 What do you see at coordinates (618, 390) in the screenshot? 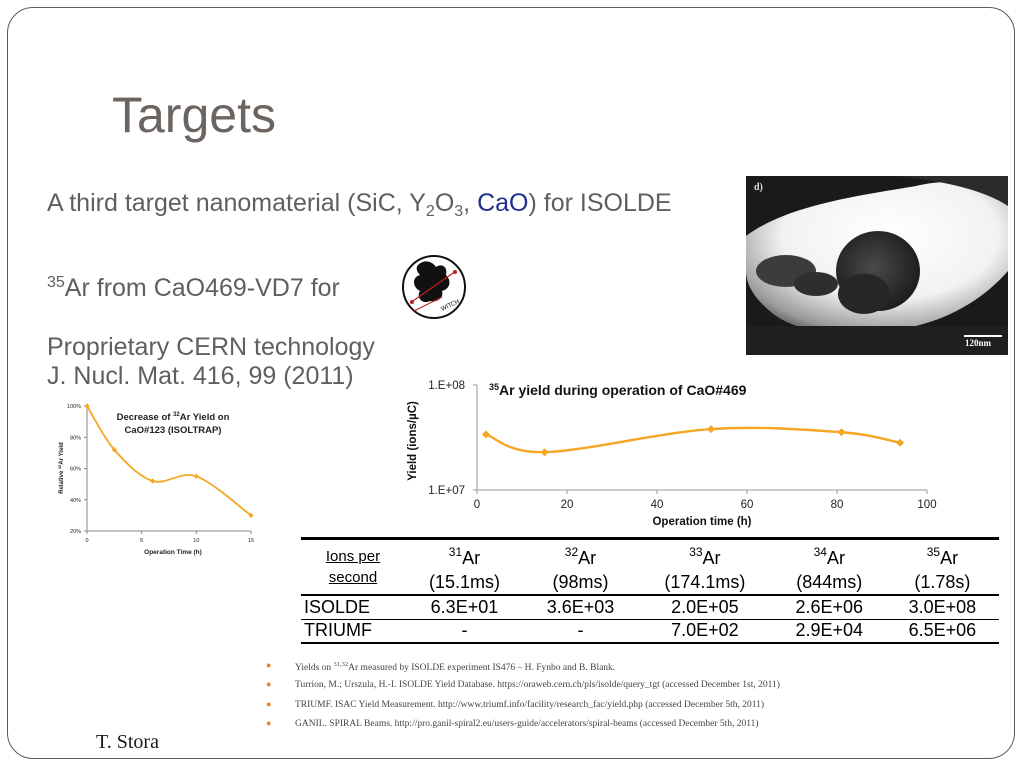
I see `main-chart-title: 35Ar yield during operation of CaO#469` at bounding box center [618, 390].